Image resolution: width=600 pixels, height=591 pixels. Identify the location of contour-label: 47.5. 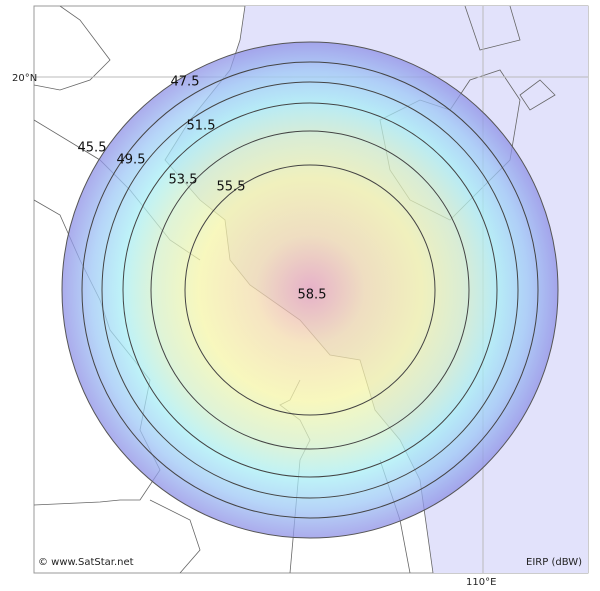
(185, 82).